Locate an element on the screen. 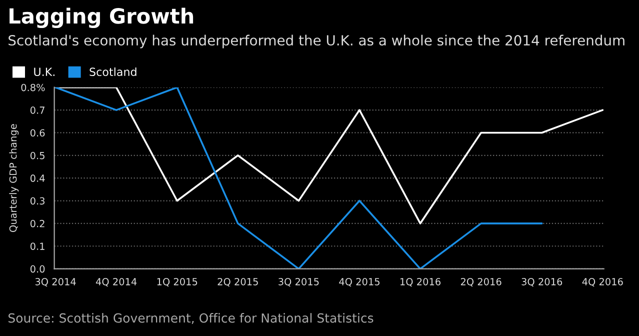 The width and height of the screenshot is (639, 336). legend-label: Scotland is located at coordinates (113, 71).